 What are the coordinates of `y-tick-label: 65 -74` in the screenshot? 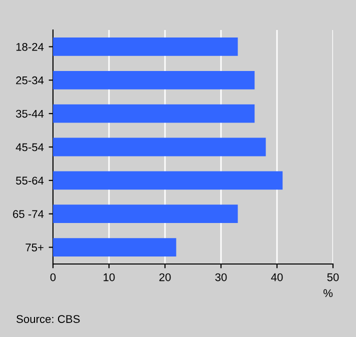 It's located at (28, 214).